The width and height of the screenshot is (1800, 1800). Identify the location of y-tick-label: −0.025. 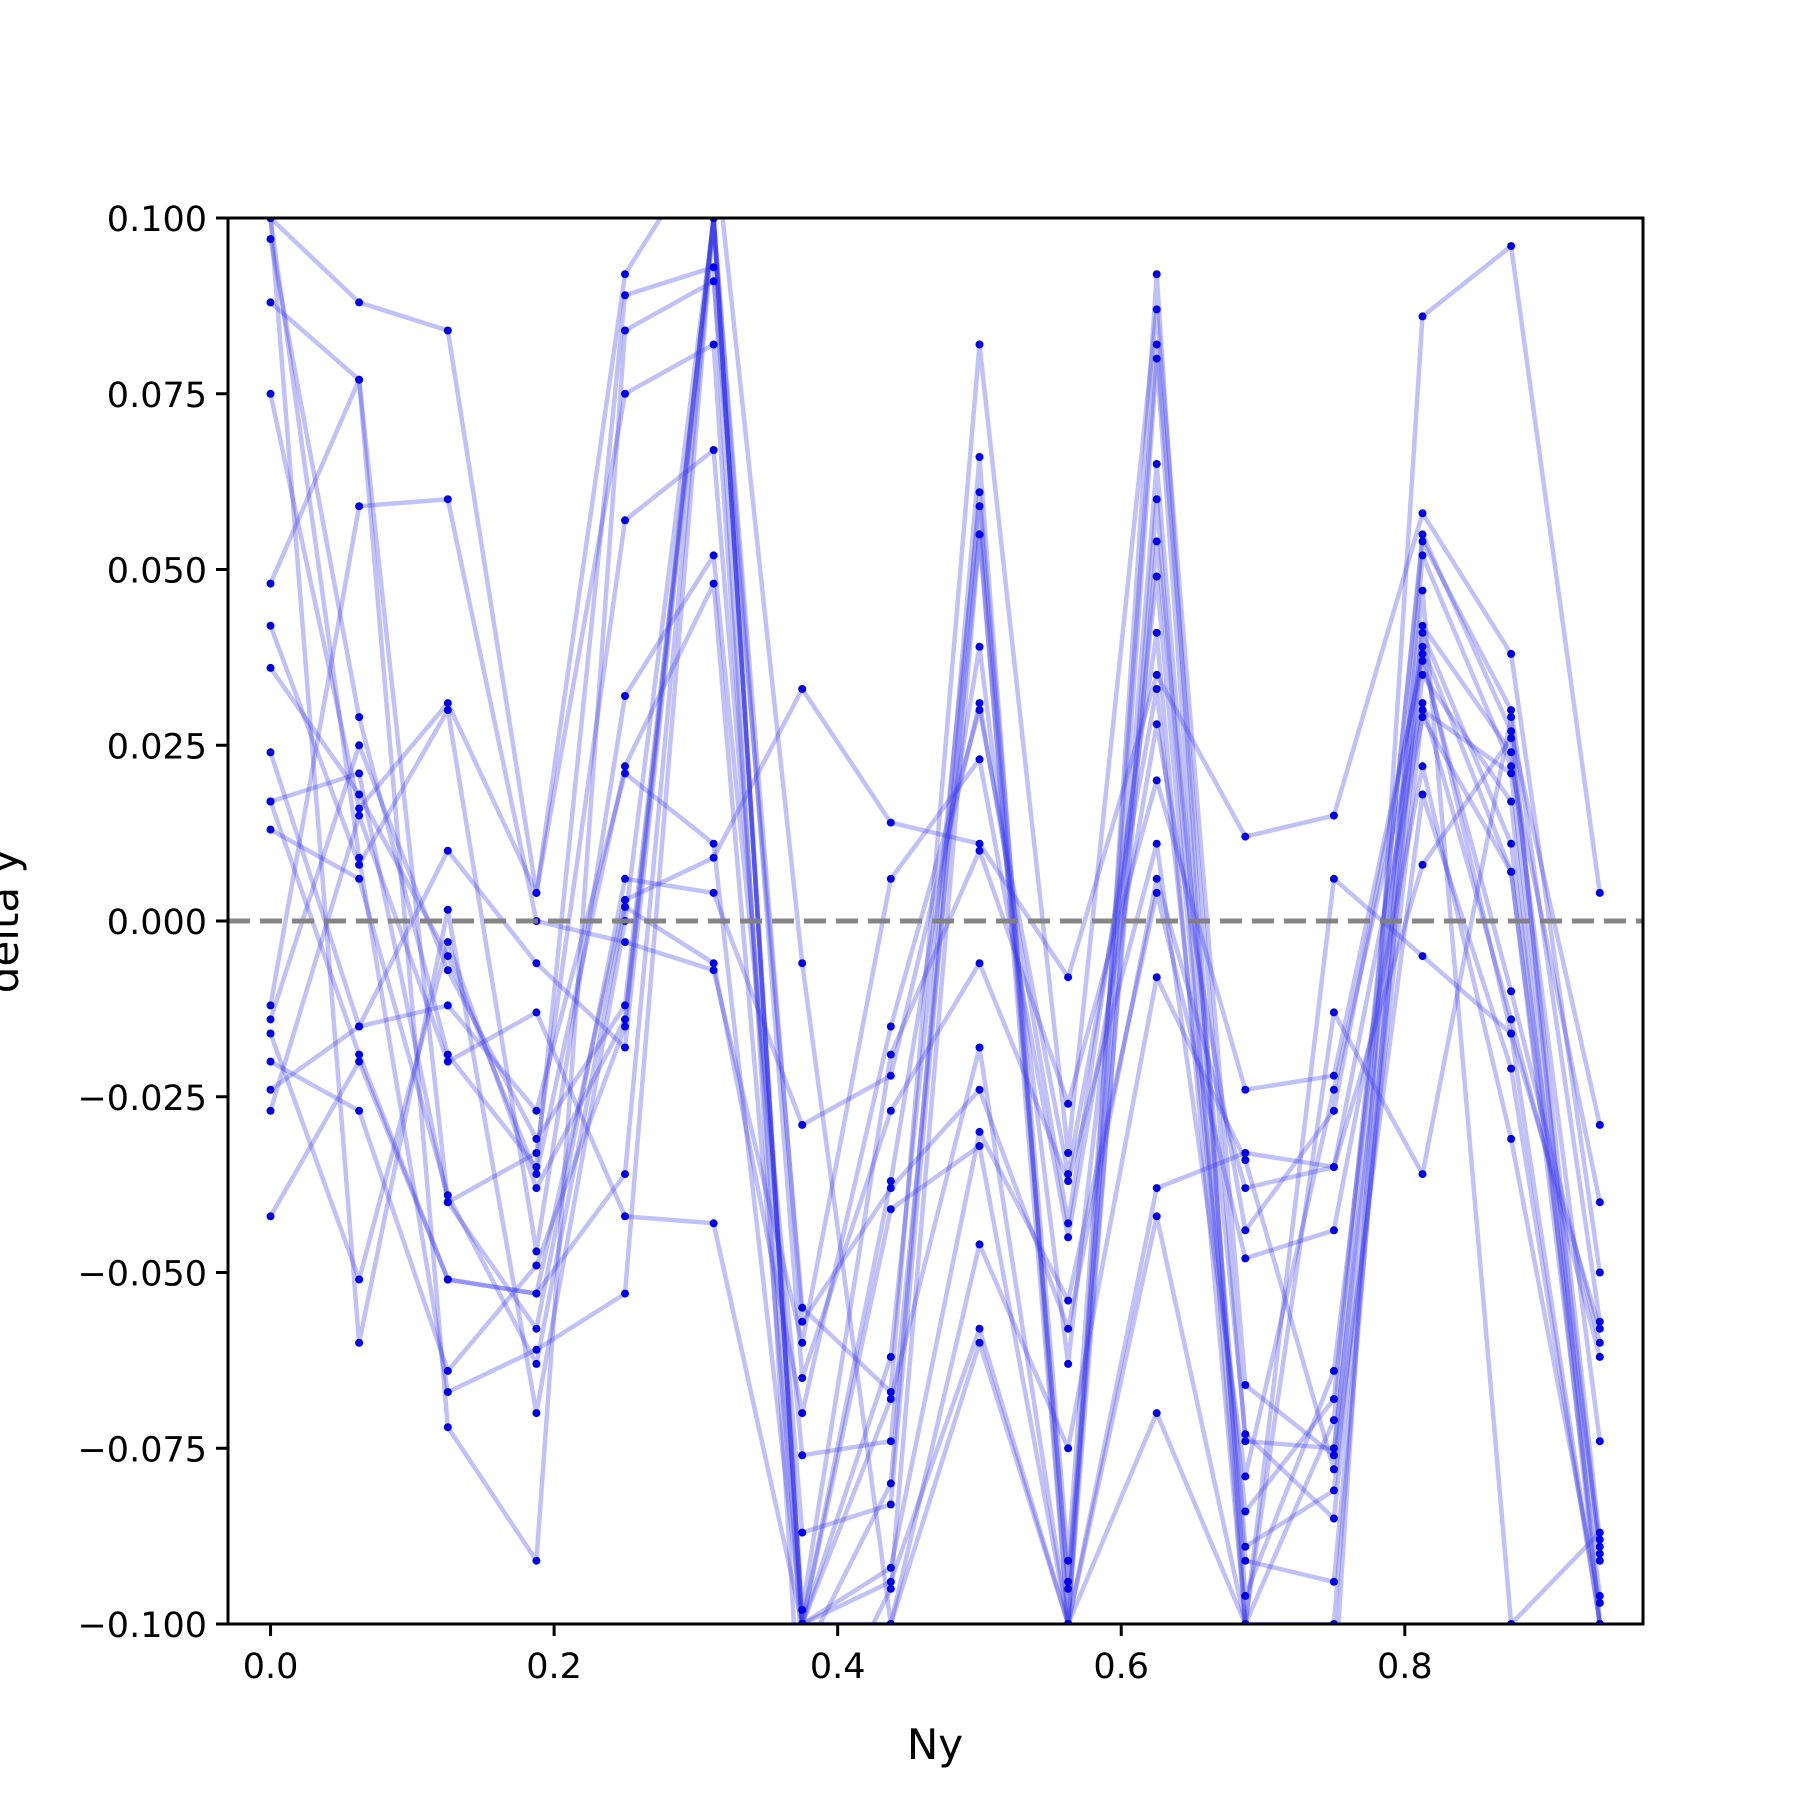
(142, 1099).